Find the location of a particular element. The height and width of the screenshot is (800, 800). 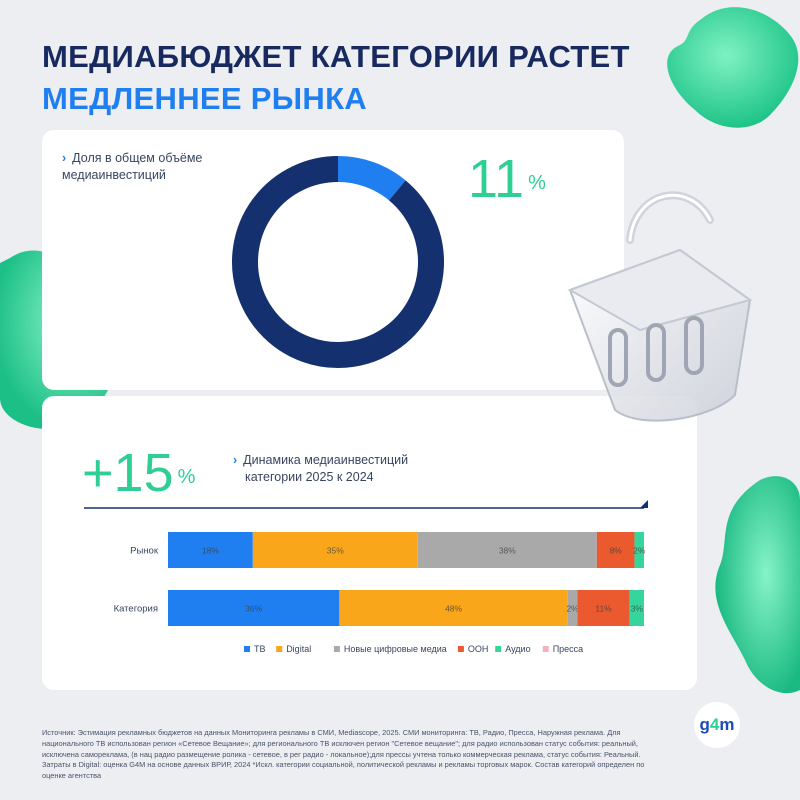

data-label: 36% is located at coordinates (253, 609).